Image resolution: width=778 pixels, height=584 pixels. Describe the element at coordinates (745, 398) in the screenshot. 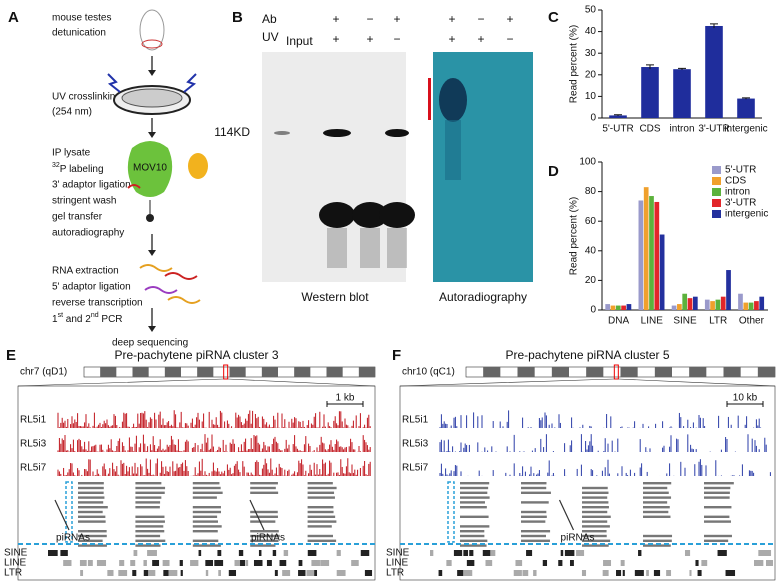

I see `label: 10 kb` at that location.